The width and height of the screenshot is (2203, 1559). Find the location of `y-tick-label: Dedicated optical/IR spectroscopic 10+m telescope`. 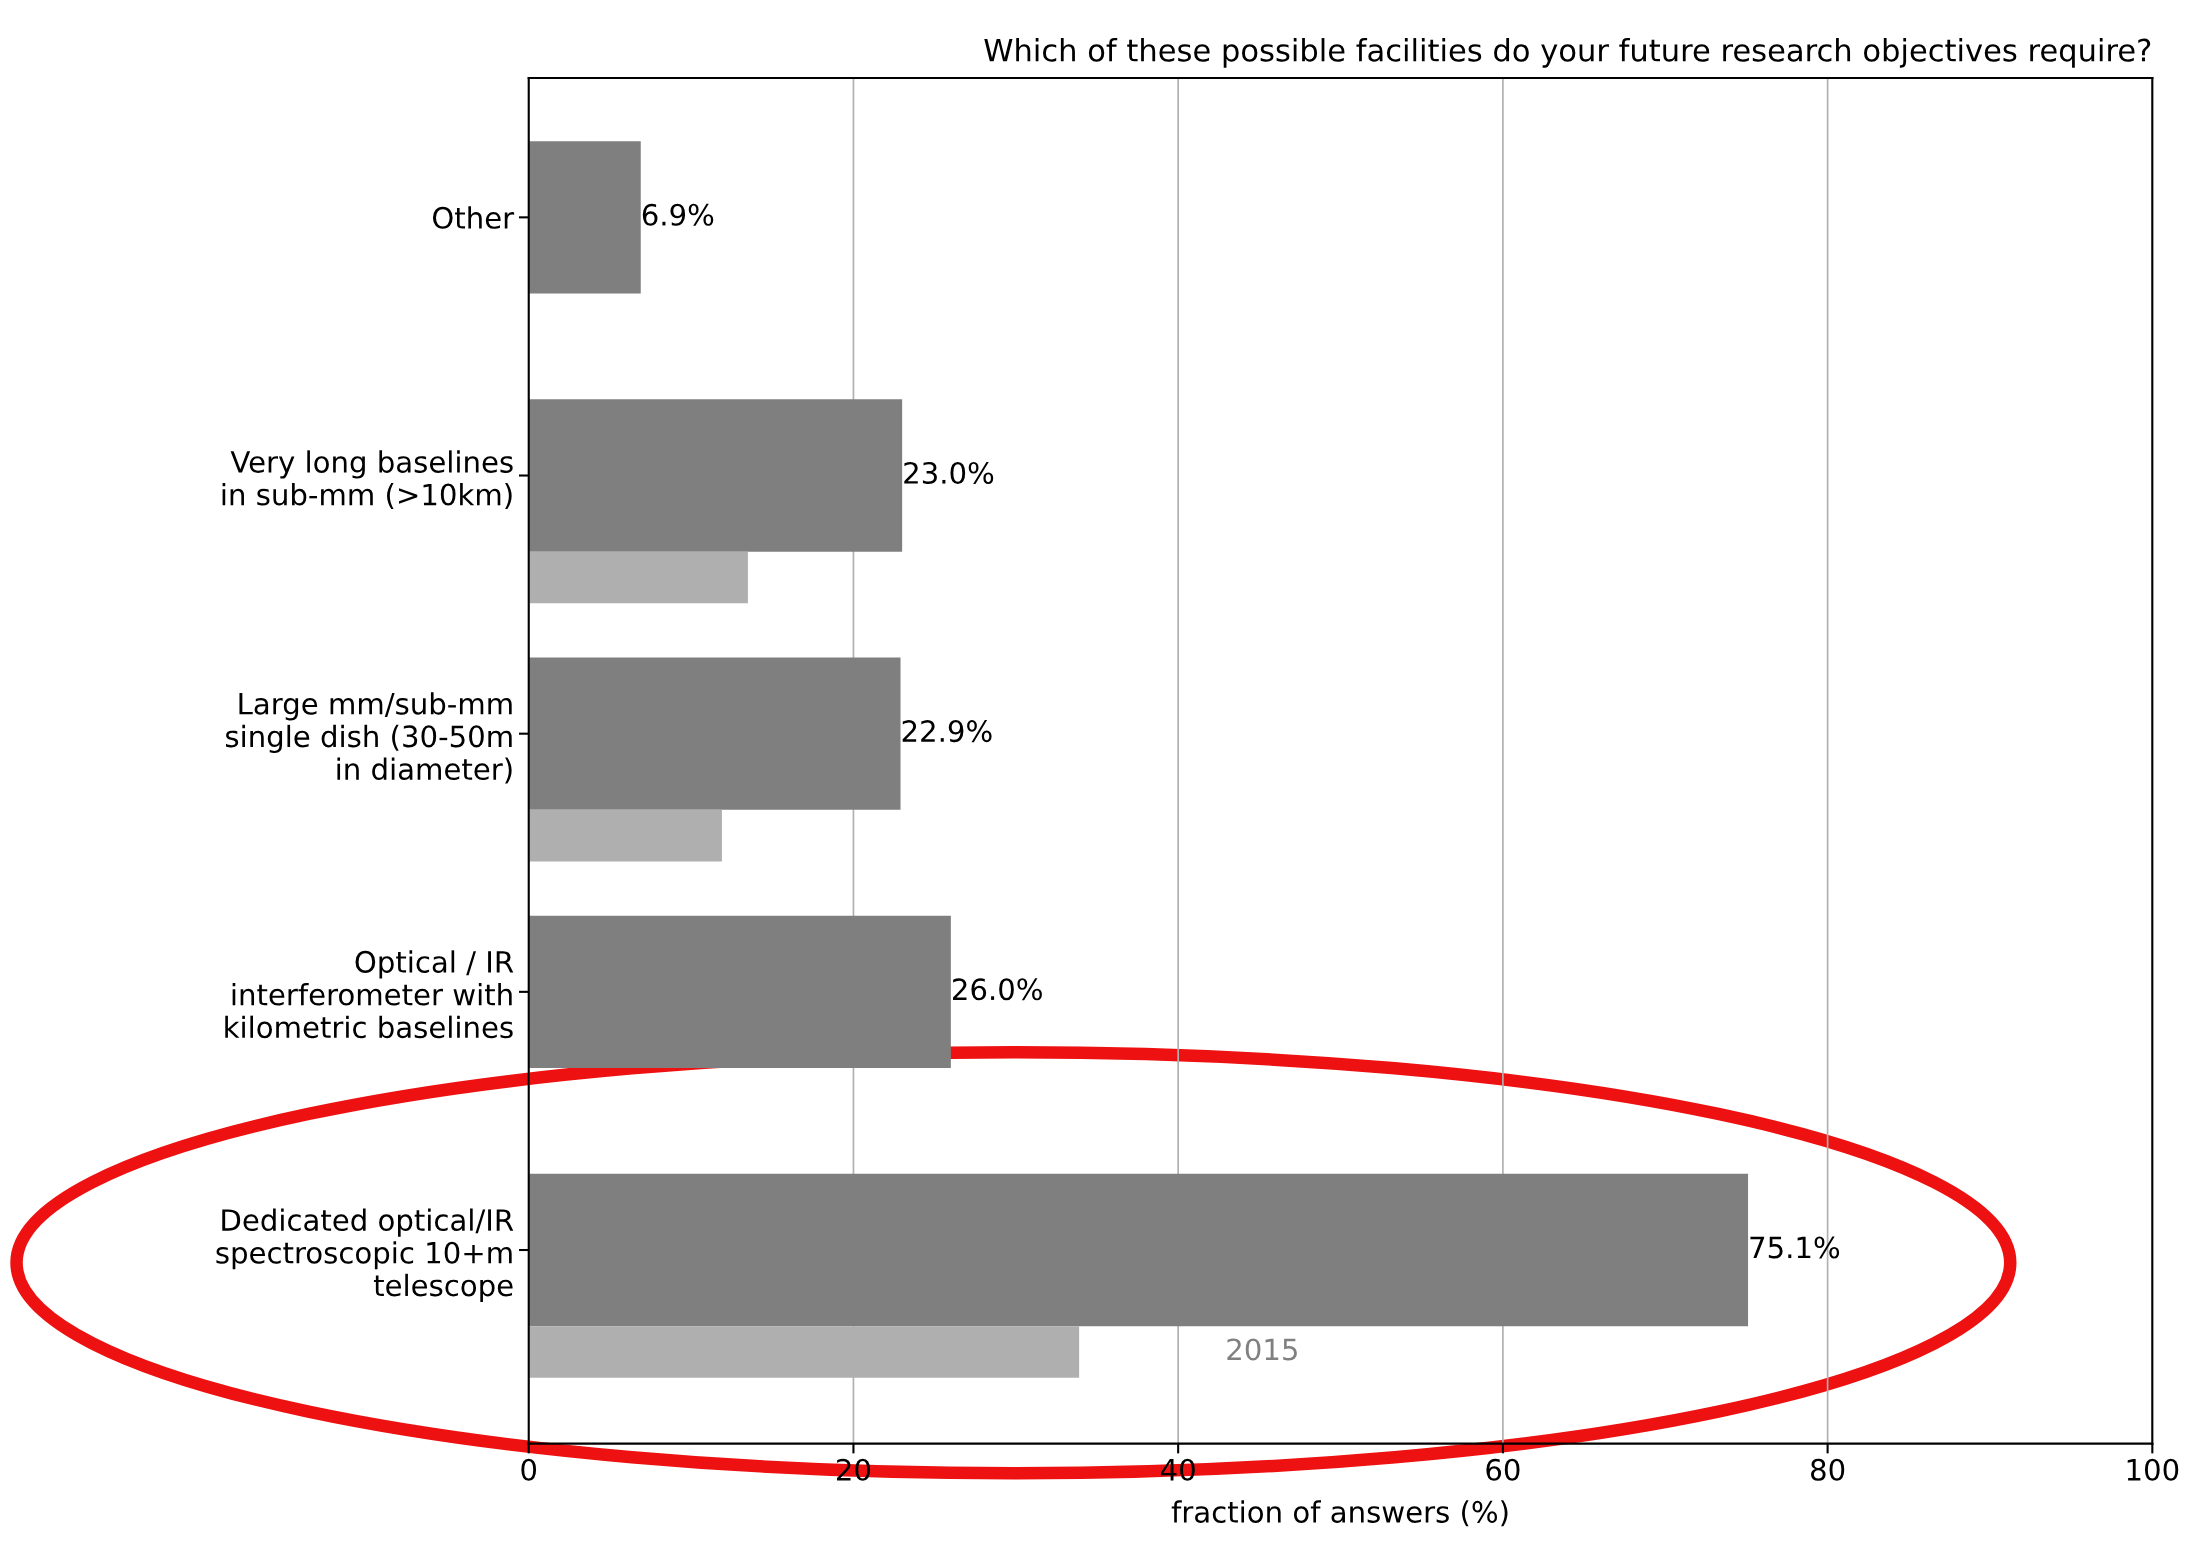

y-tick-label: Dedicated optical/IR spectroscopic 10+m telescope is located at coordinates (365, 1255).